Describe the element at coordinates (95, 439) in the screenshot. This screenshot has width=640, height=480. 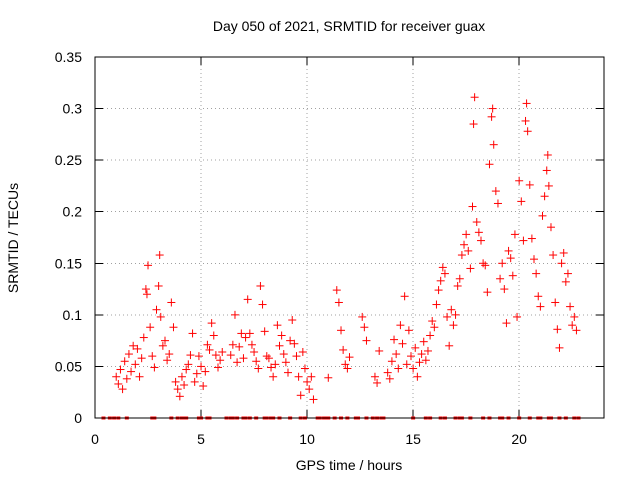
I see `x-tick-label: 0` at that location.